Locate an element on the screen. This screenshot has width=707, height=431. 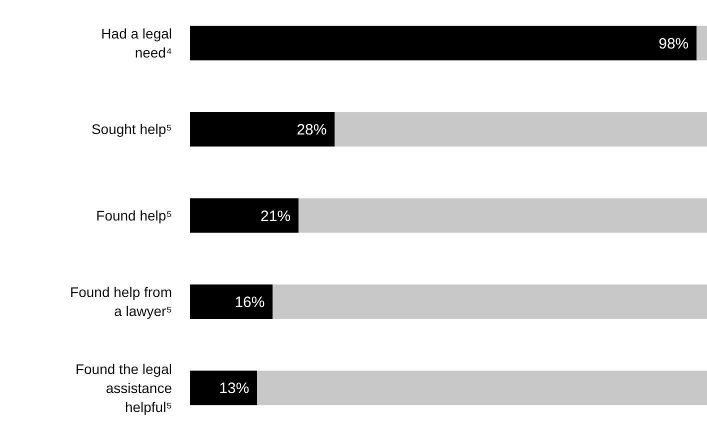
data-label: 98% is located at coordinates (673, 43).